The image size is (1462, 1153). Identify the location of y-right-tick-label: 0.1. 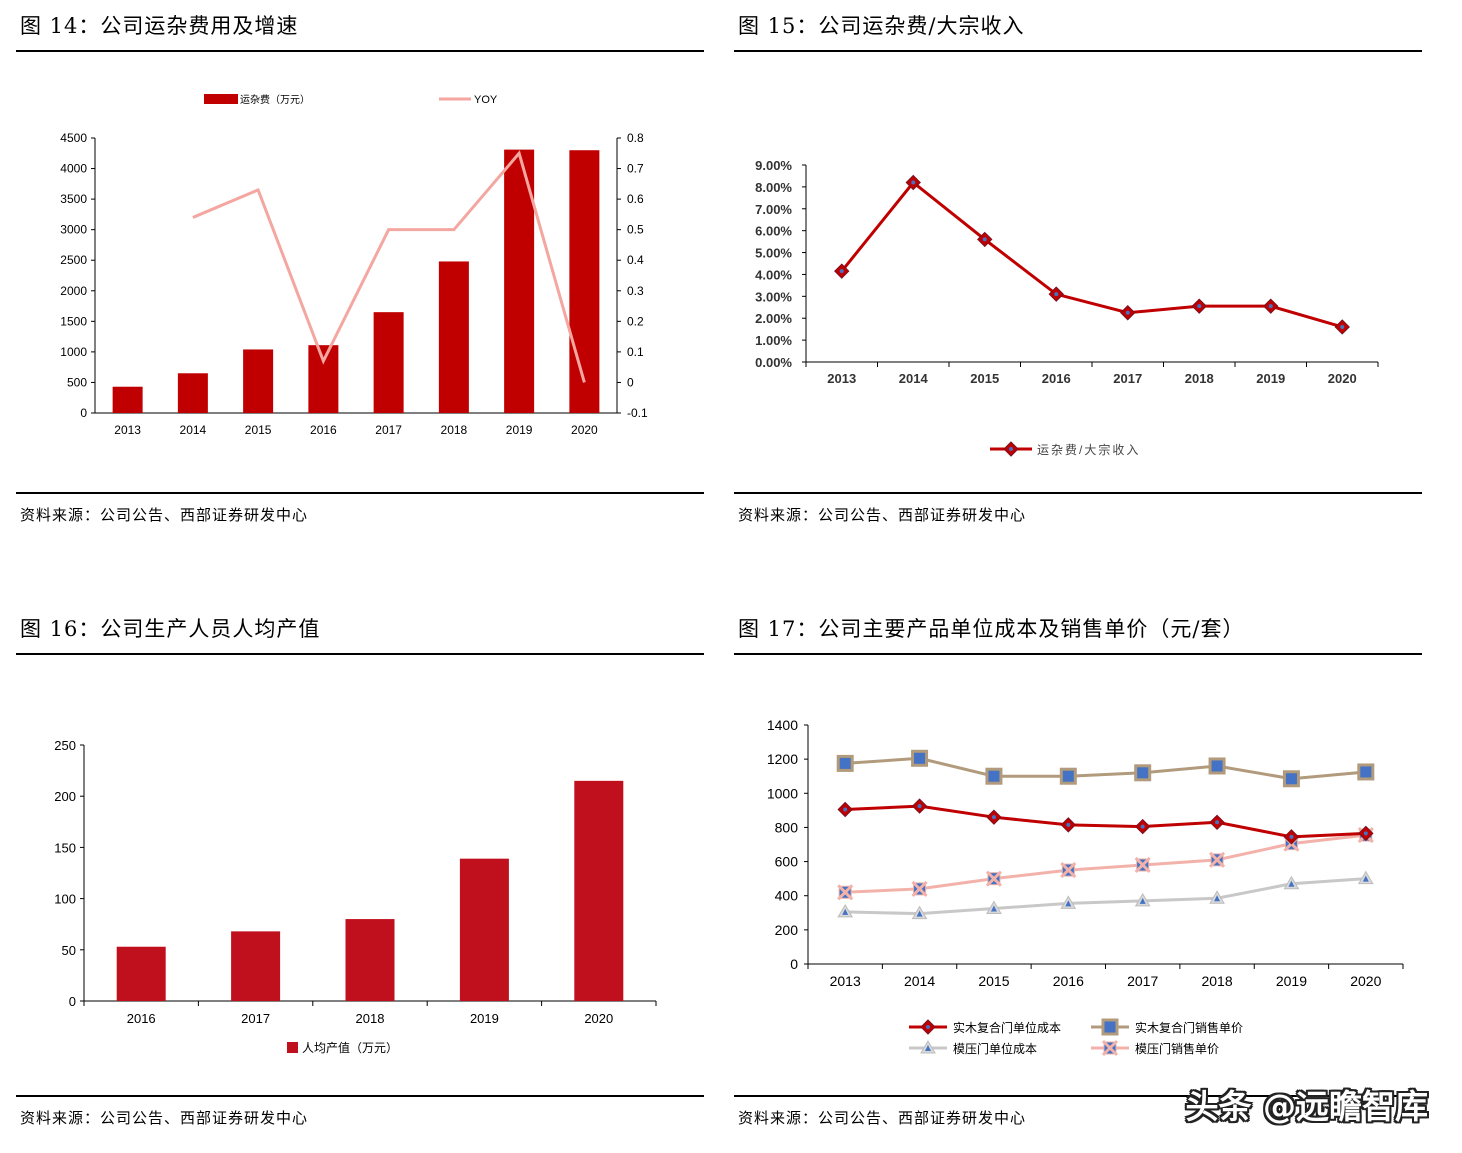
(635, 352).